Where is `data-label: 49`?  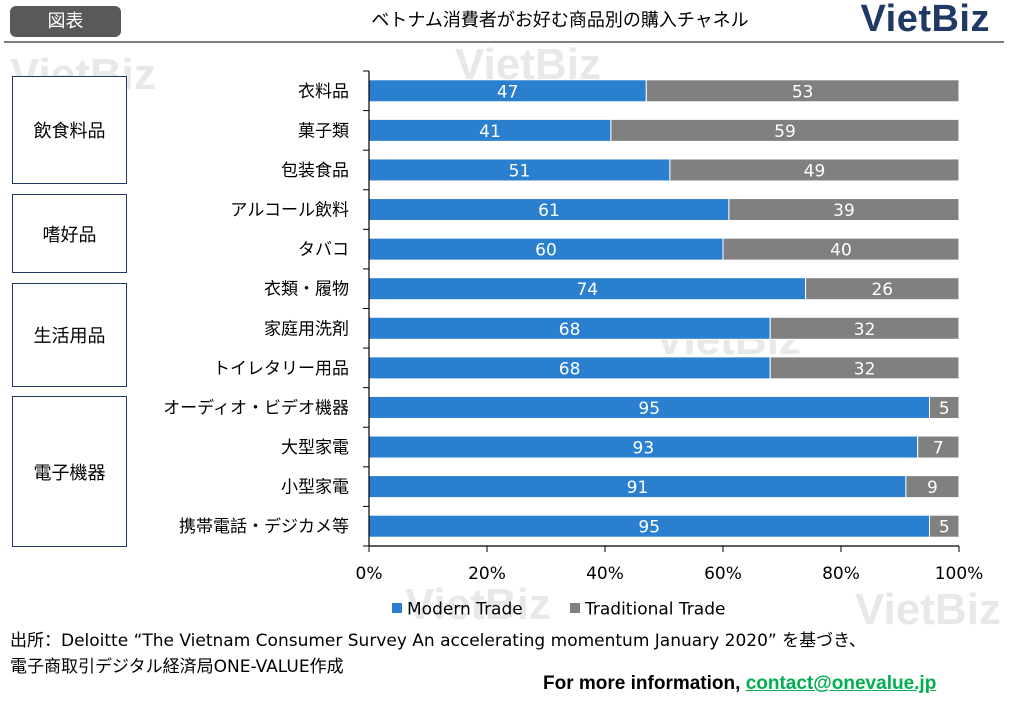 data-label: 49 is located at coordinates (815, 171).